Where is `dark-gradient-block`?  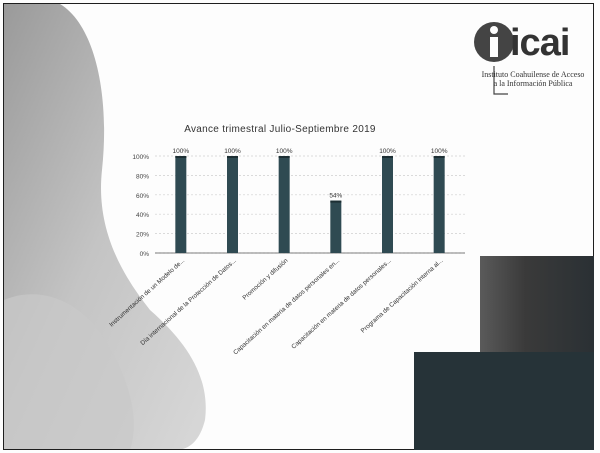
dark-gradient-block is located at coordinates (537, 305).